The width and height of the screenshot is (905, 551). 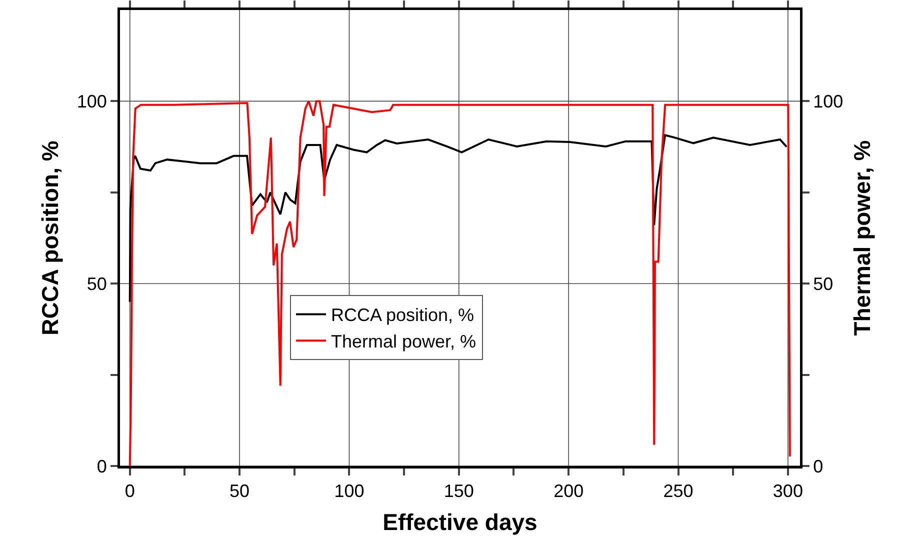 I want to click on y-axis-title: RCCA position, %, so click(x=50, y=238).